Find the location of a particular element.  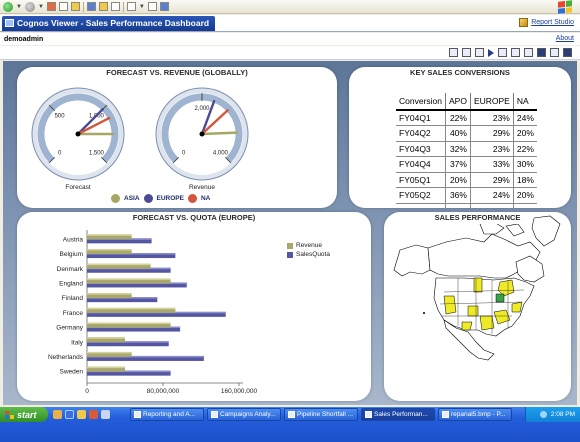

table-cell: 30% is located at coordinates (525, 164).